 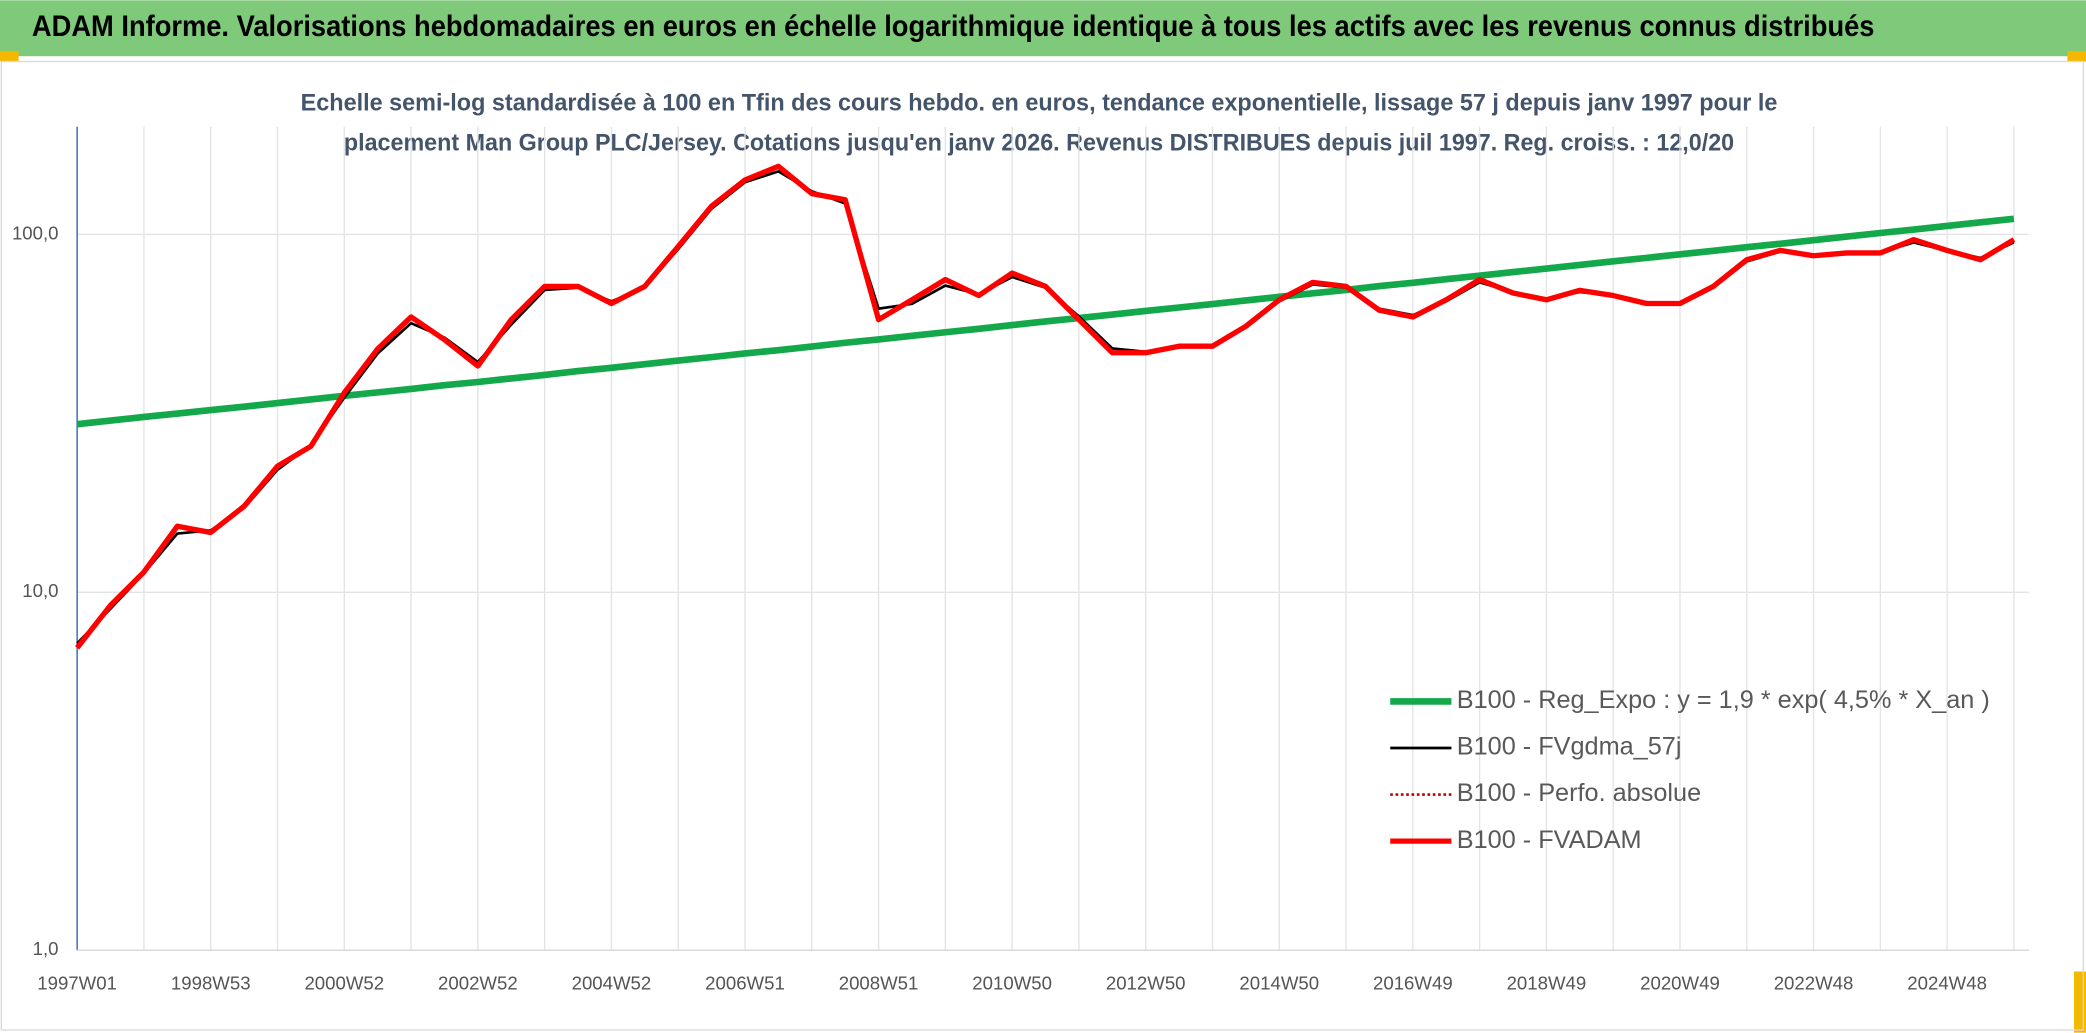 What do you see at coordinates (879, 983) in the screenshot?
I see `x-tick-label: 2008W51` at bounding box center [879, 983].